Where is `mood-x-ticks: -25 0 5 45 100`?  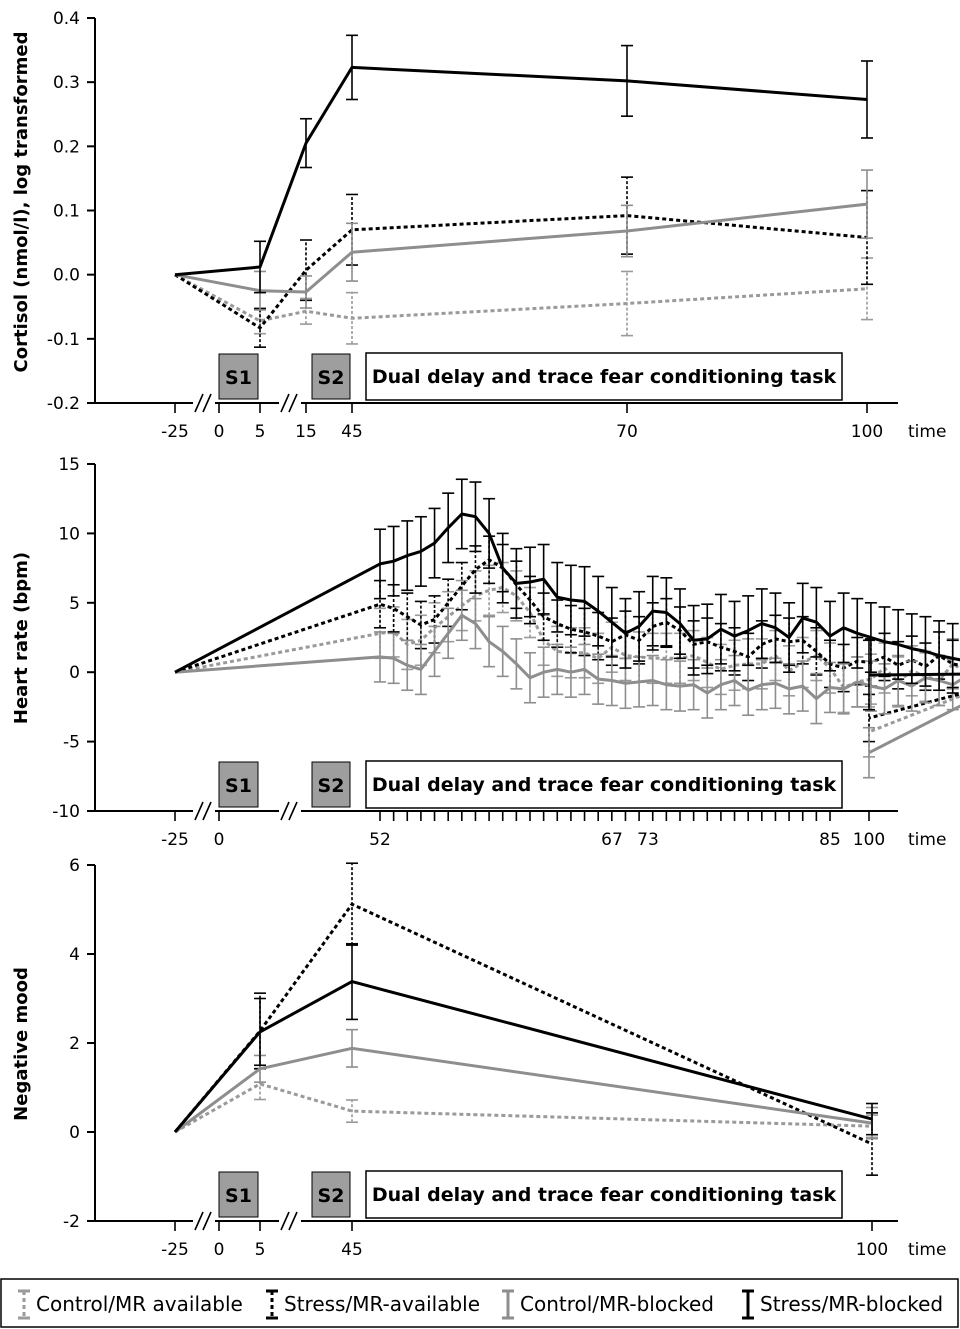 mood-x-ticks: -25 0 5 45 100 is located at coordinates (524, 1240).